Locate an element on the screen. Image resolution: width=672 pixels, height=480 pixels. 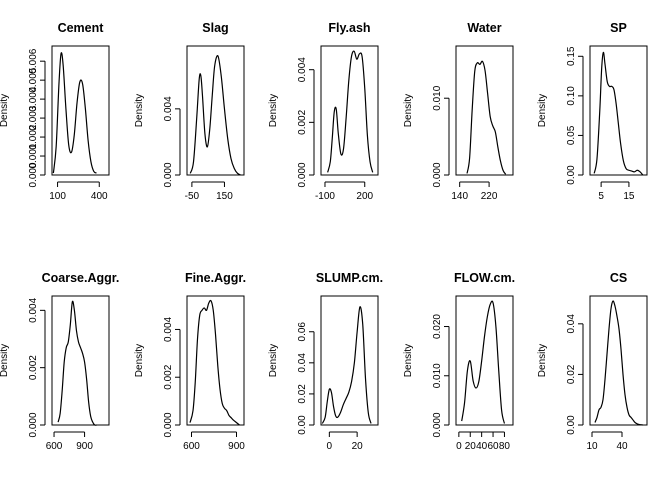
y-axis: 0.00 0.02 0.04 0.06 is located at coordinates (306, 378).